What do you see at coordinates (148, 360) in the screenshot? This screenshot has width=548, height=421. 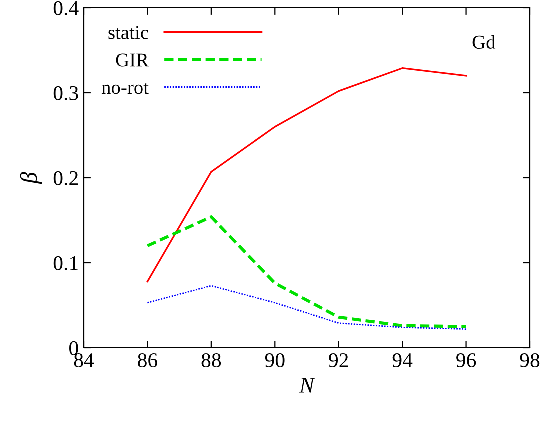 I see `x-tick-label: 86` at bounding box center [148, 360].